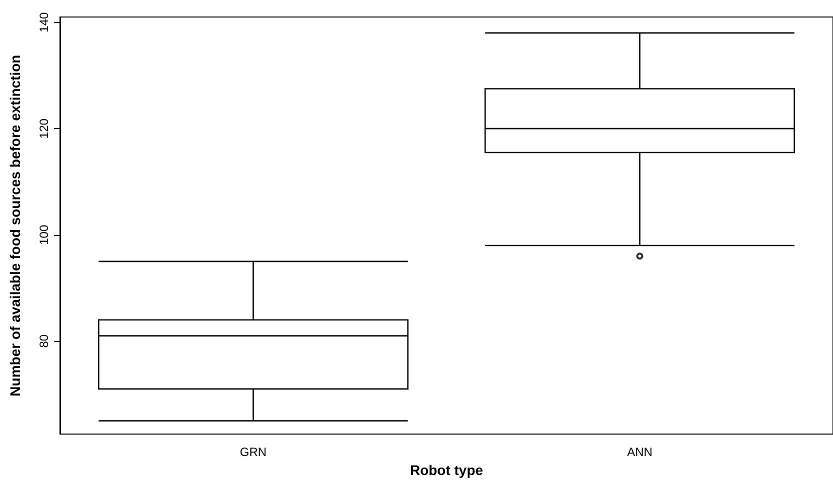  I want to click on y-axis-title: Number of available food sources before extinction, so click(15, 225).